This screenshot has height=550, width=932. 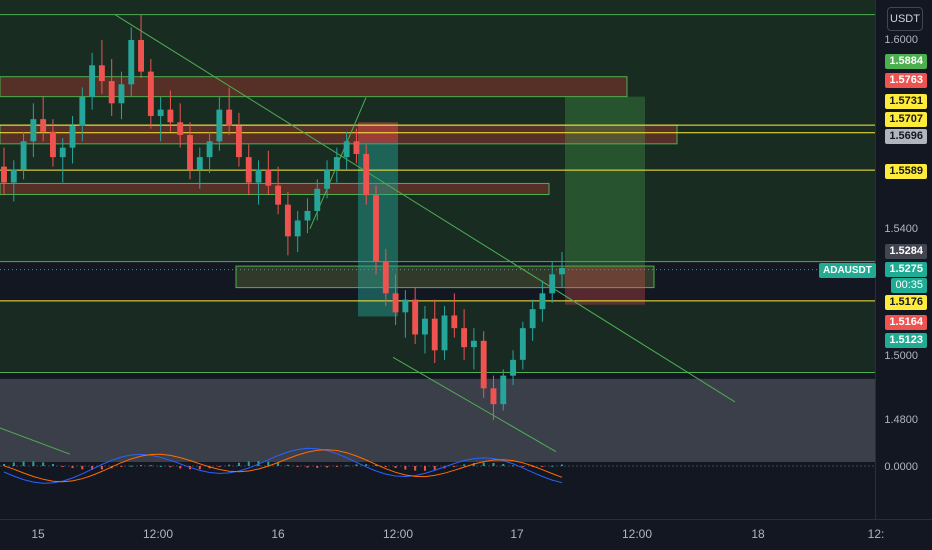 I want to click on long-position-target, so click(x=605, y=181).